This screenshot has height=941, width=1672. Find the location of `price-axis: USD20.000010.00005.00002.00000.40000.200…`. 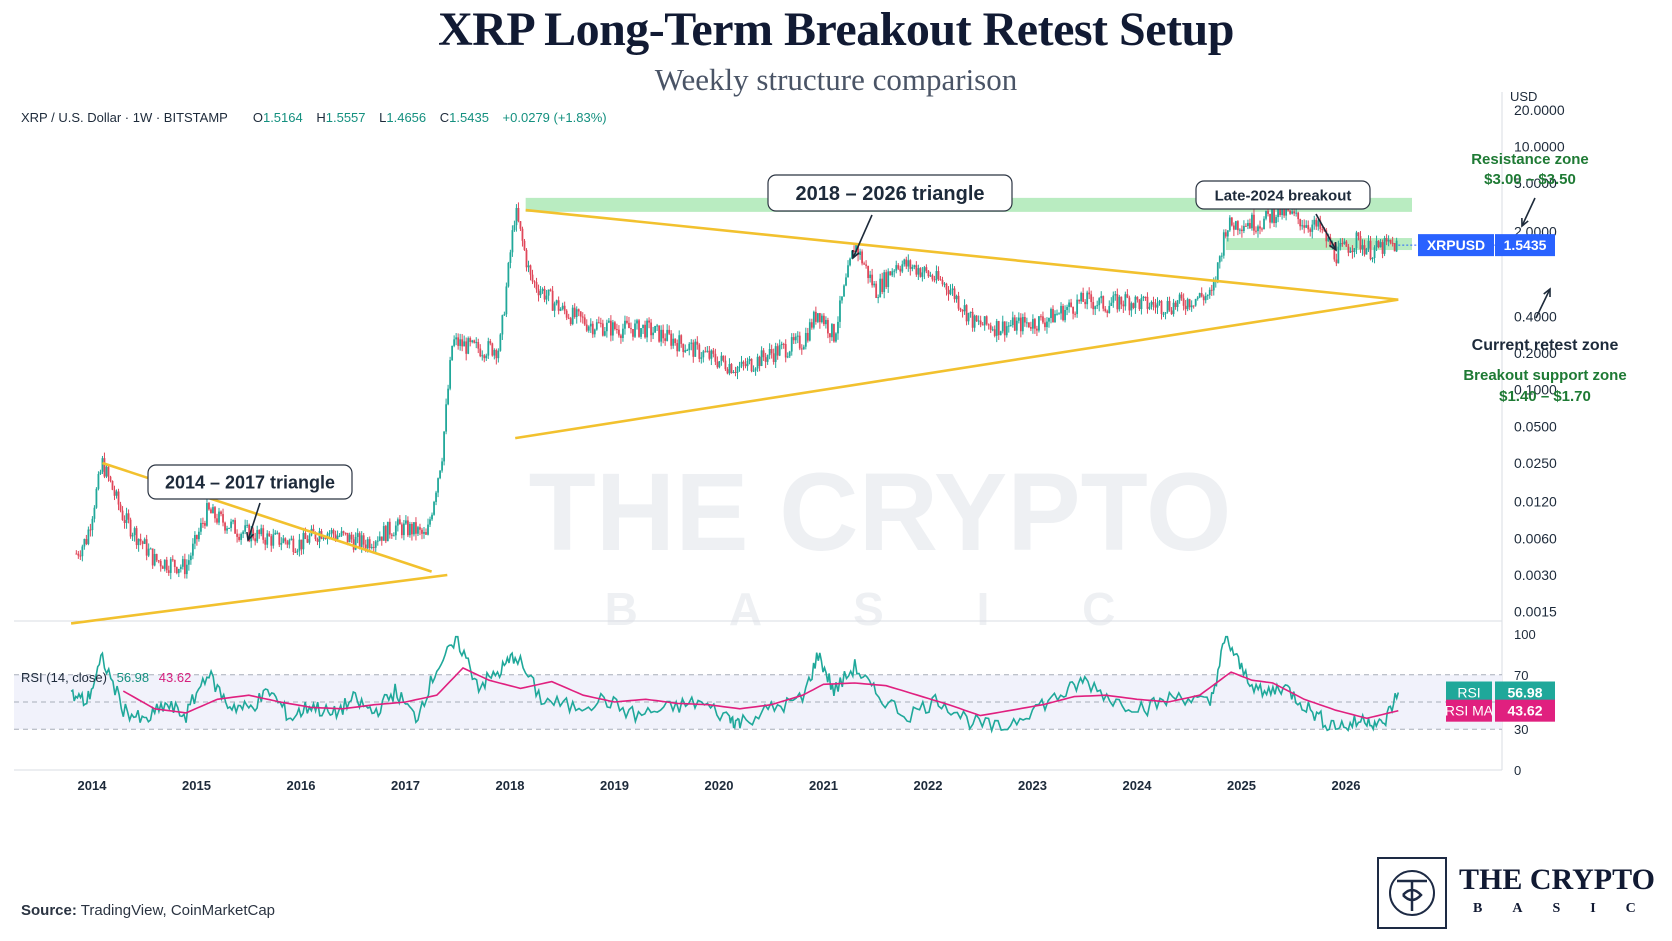

price-axis: USD20.000010.00005.00002.00000.40000.200… is located at coordinates (1491, 354).